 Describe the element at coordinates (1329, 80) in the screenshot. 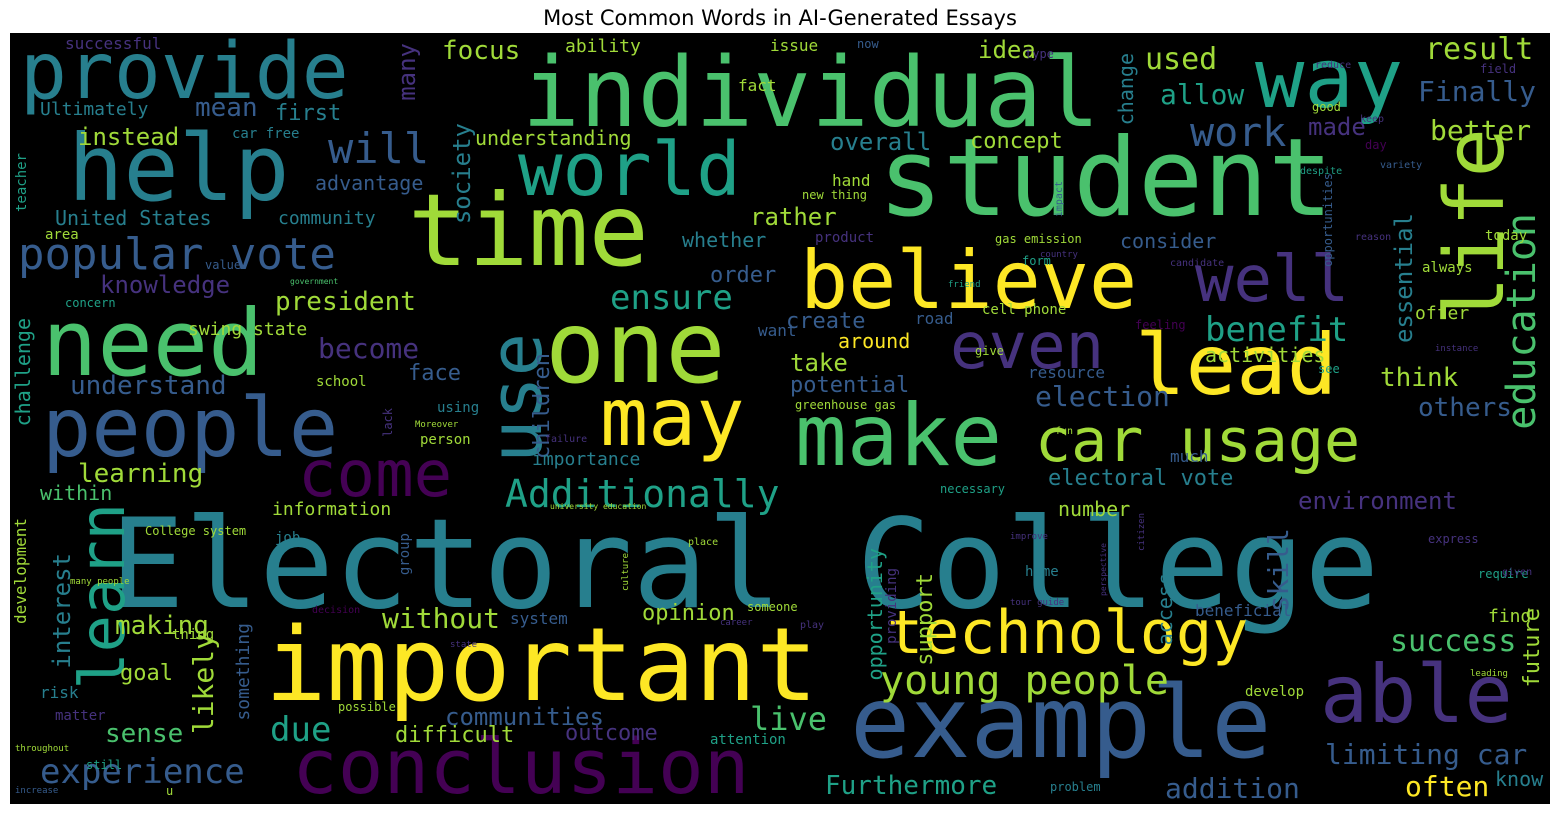

I see `word-way: way` at that location.